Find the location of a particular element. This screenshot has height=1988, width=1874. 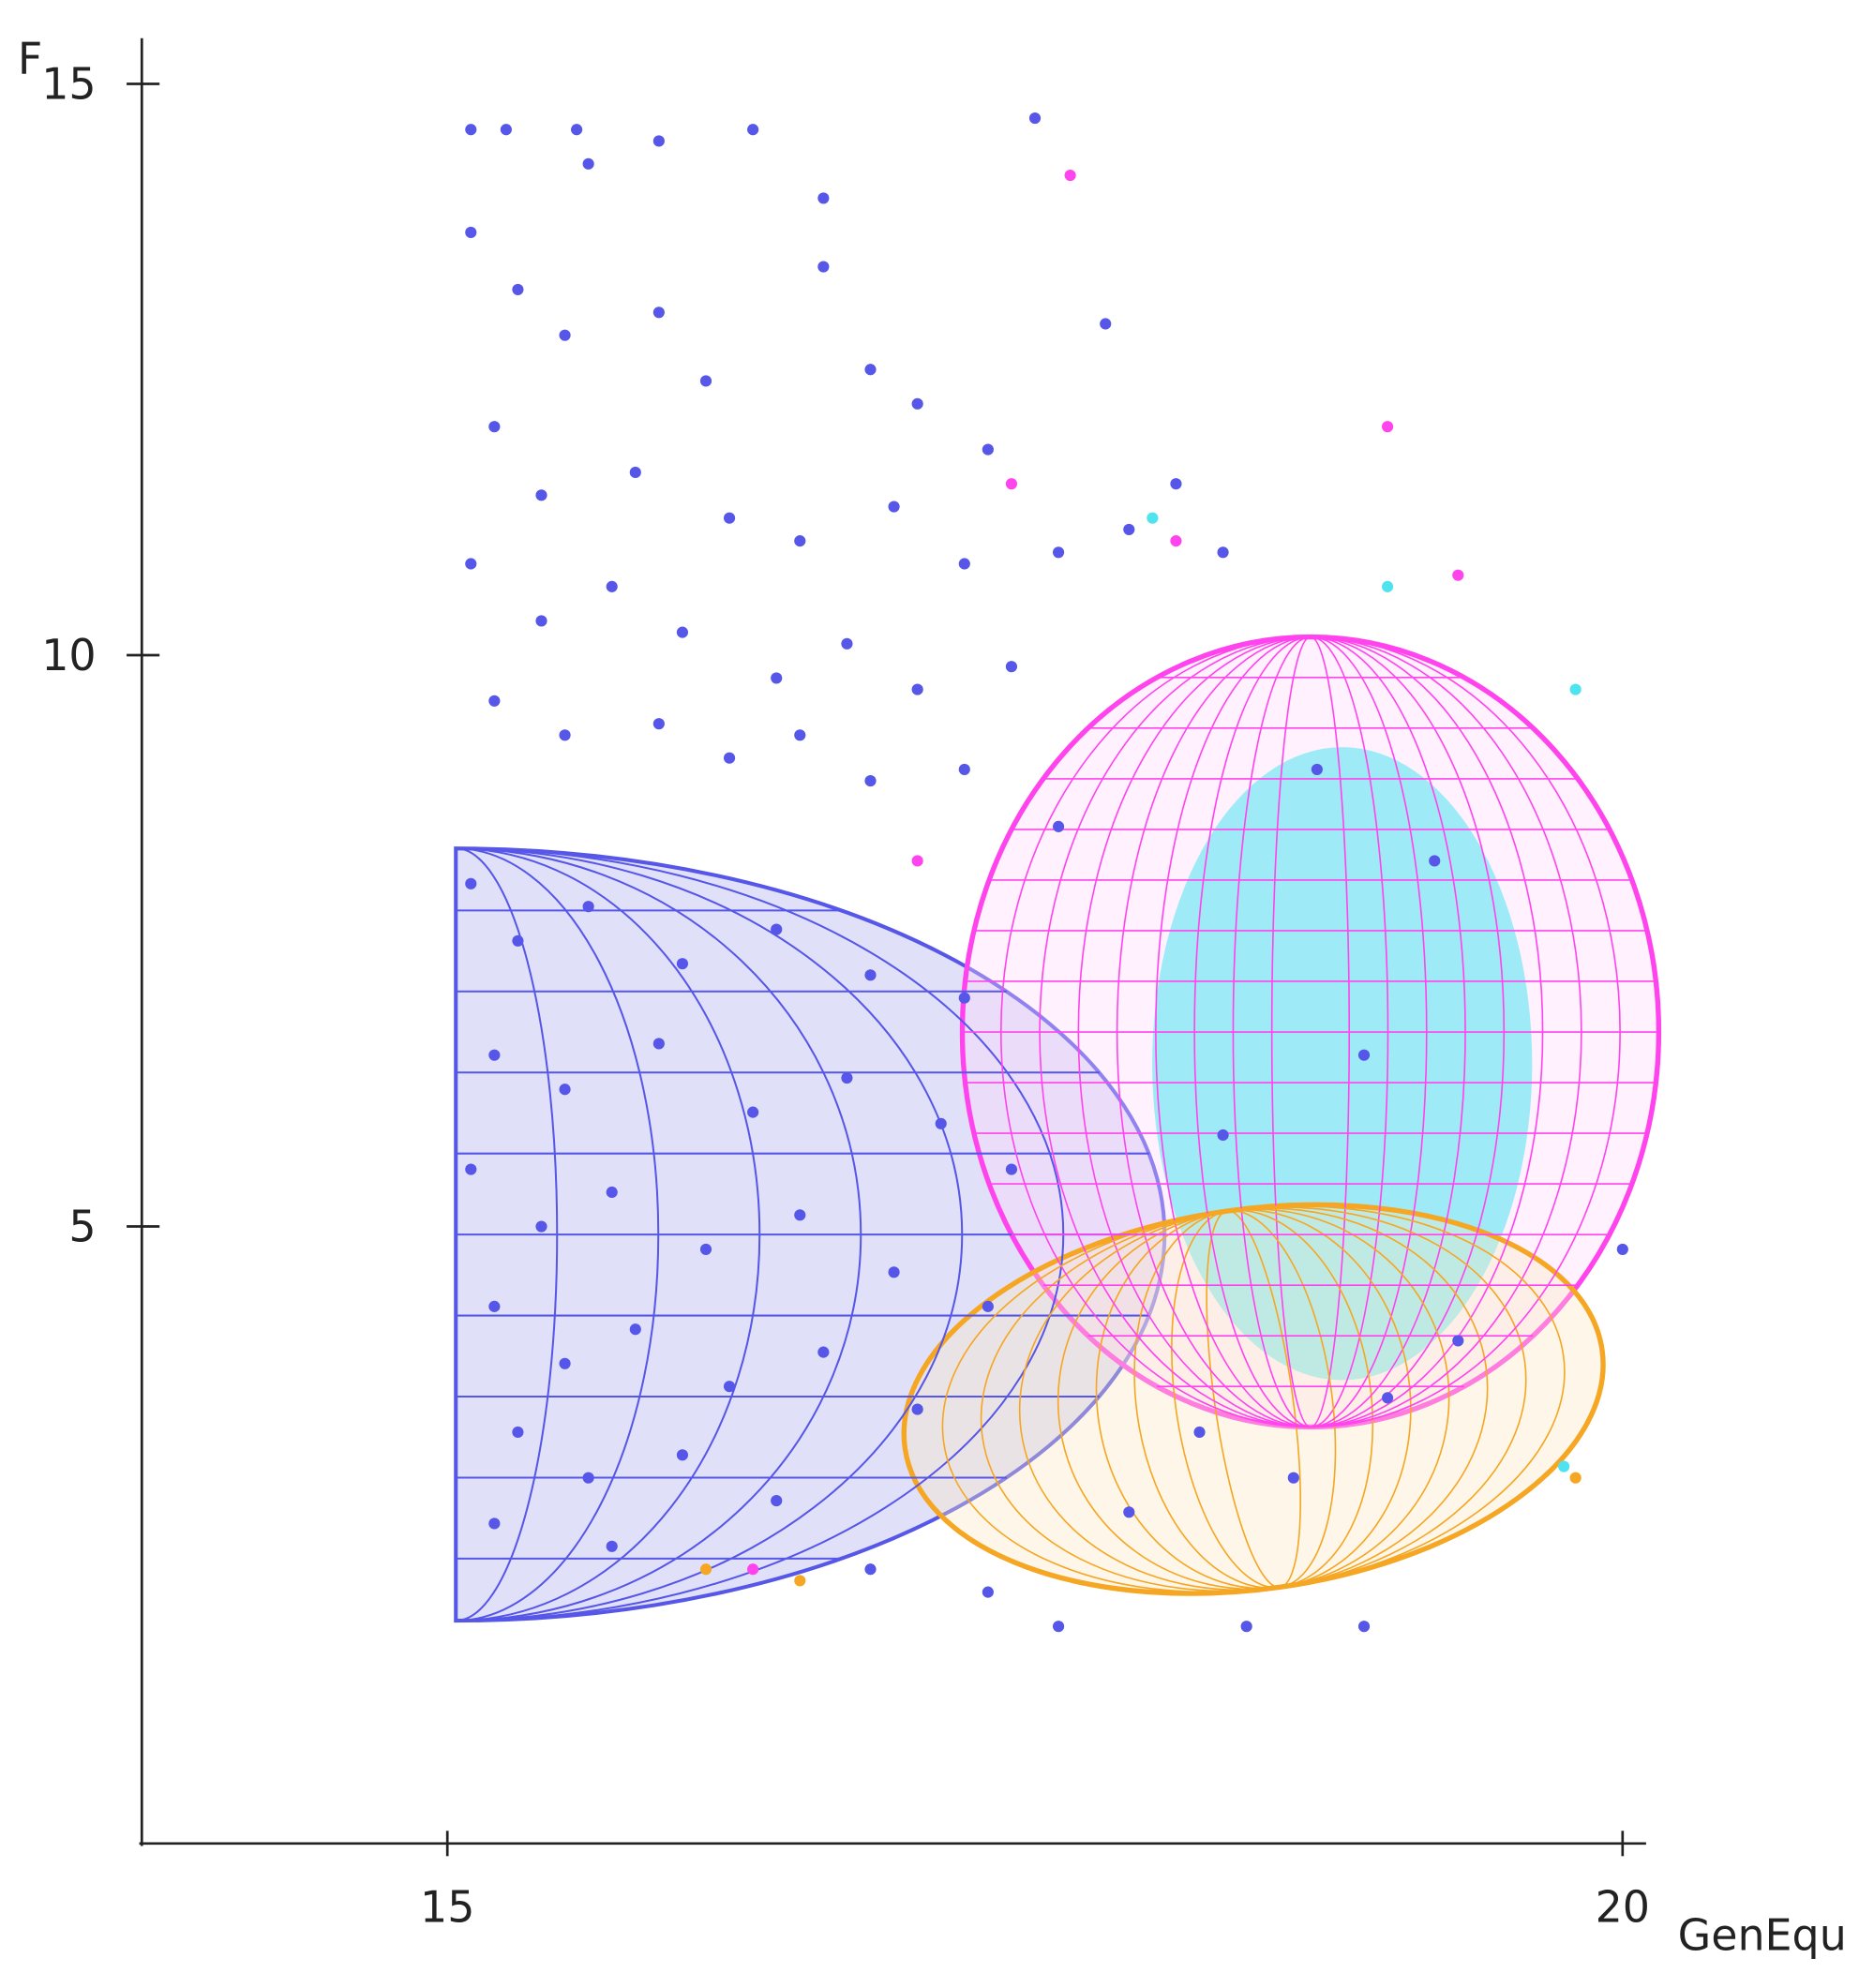

y-tick-label: 5 is located at coordinates (82, 1227).